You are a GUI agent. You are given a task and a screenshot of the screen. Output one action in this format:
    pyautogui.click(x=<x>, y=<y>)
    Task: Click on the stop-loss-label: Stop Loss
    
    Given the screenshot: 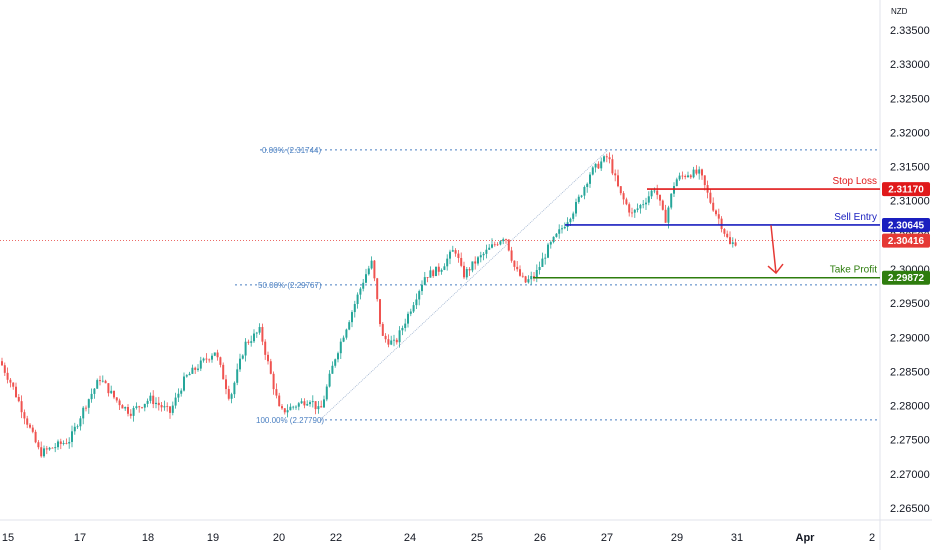 What is the action you would take?
    pyautogui.click(x=855, y=181)
    